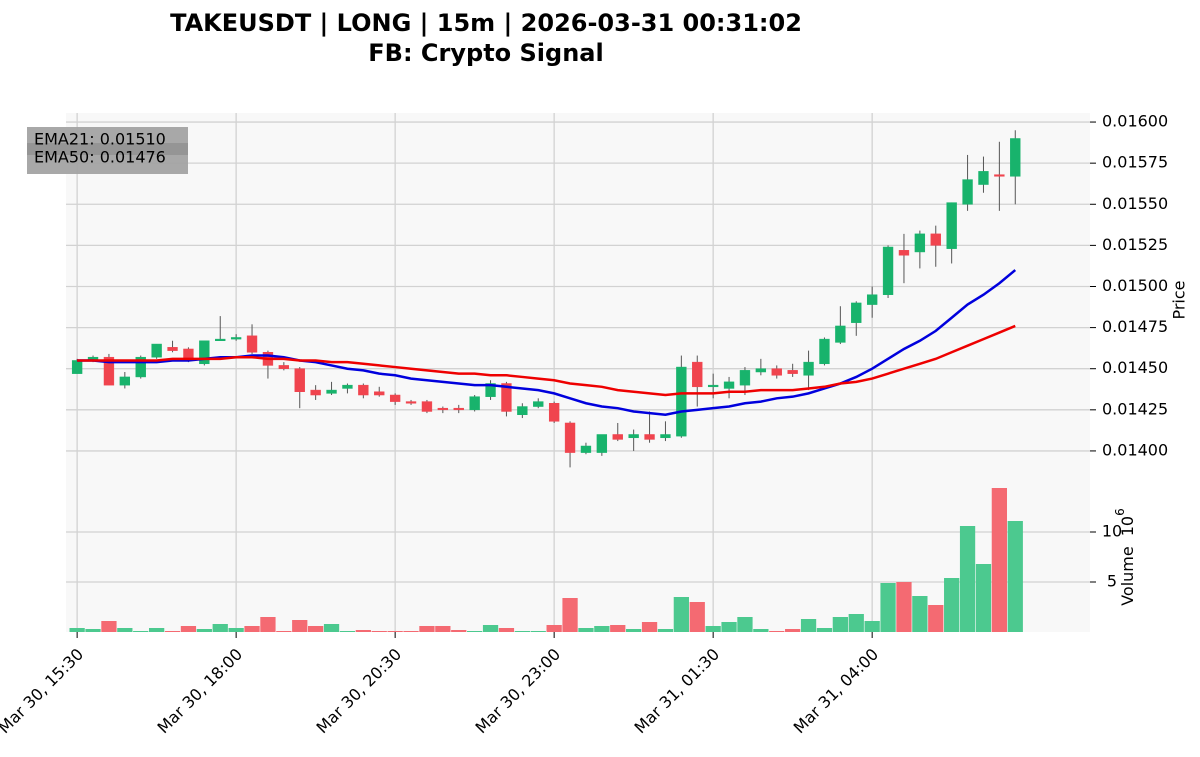  I want to click on y-axis-label: Price, so click(1179, 299).